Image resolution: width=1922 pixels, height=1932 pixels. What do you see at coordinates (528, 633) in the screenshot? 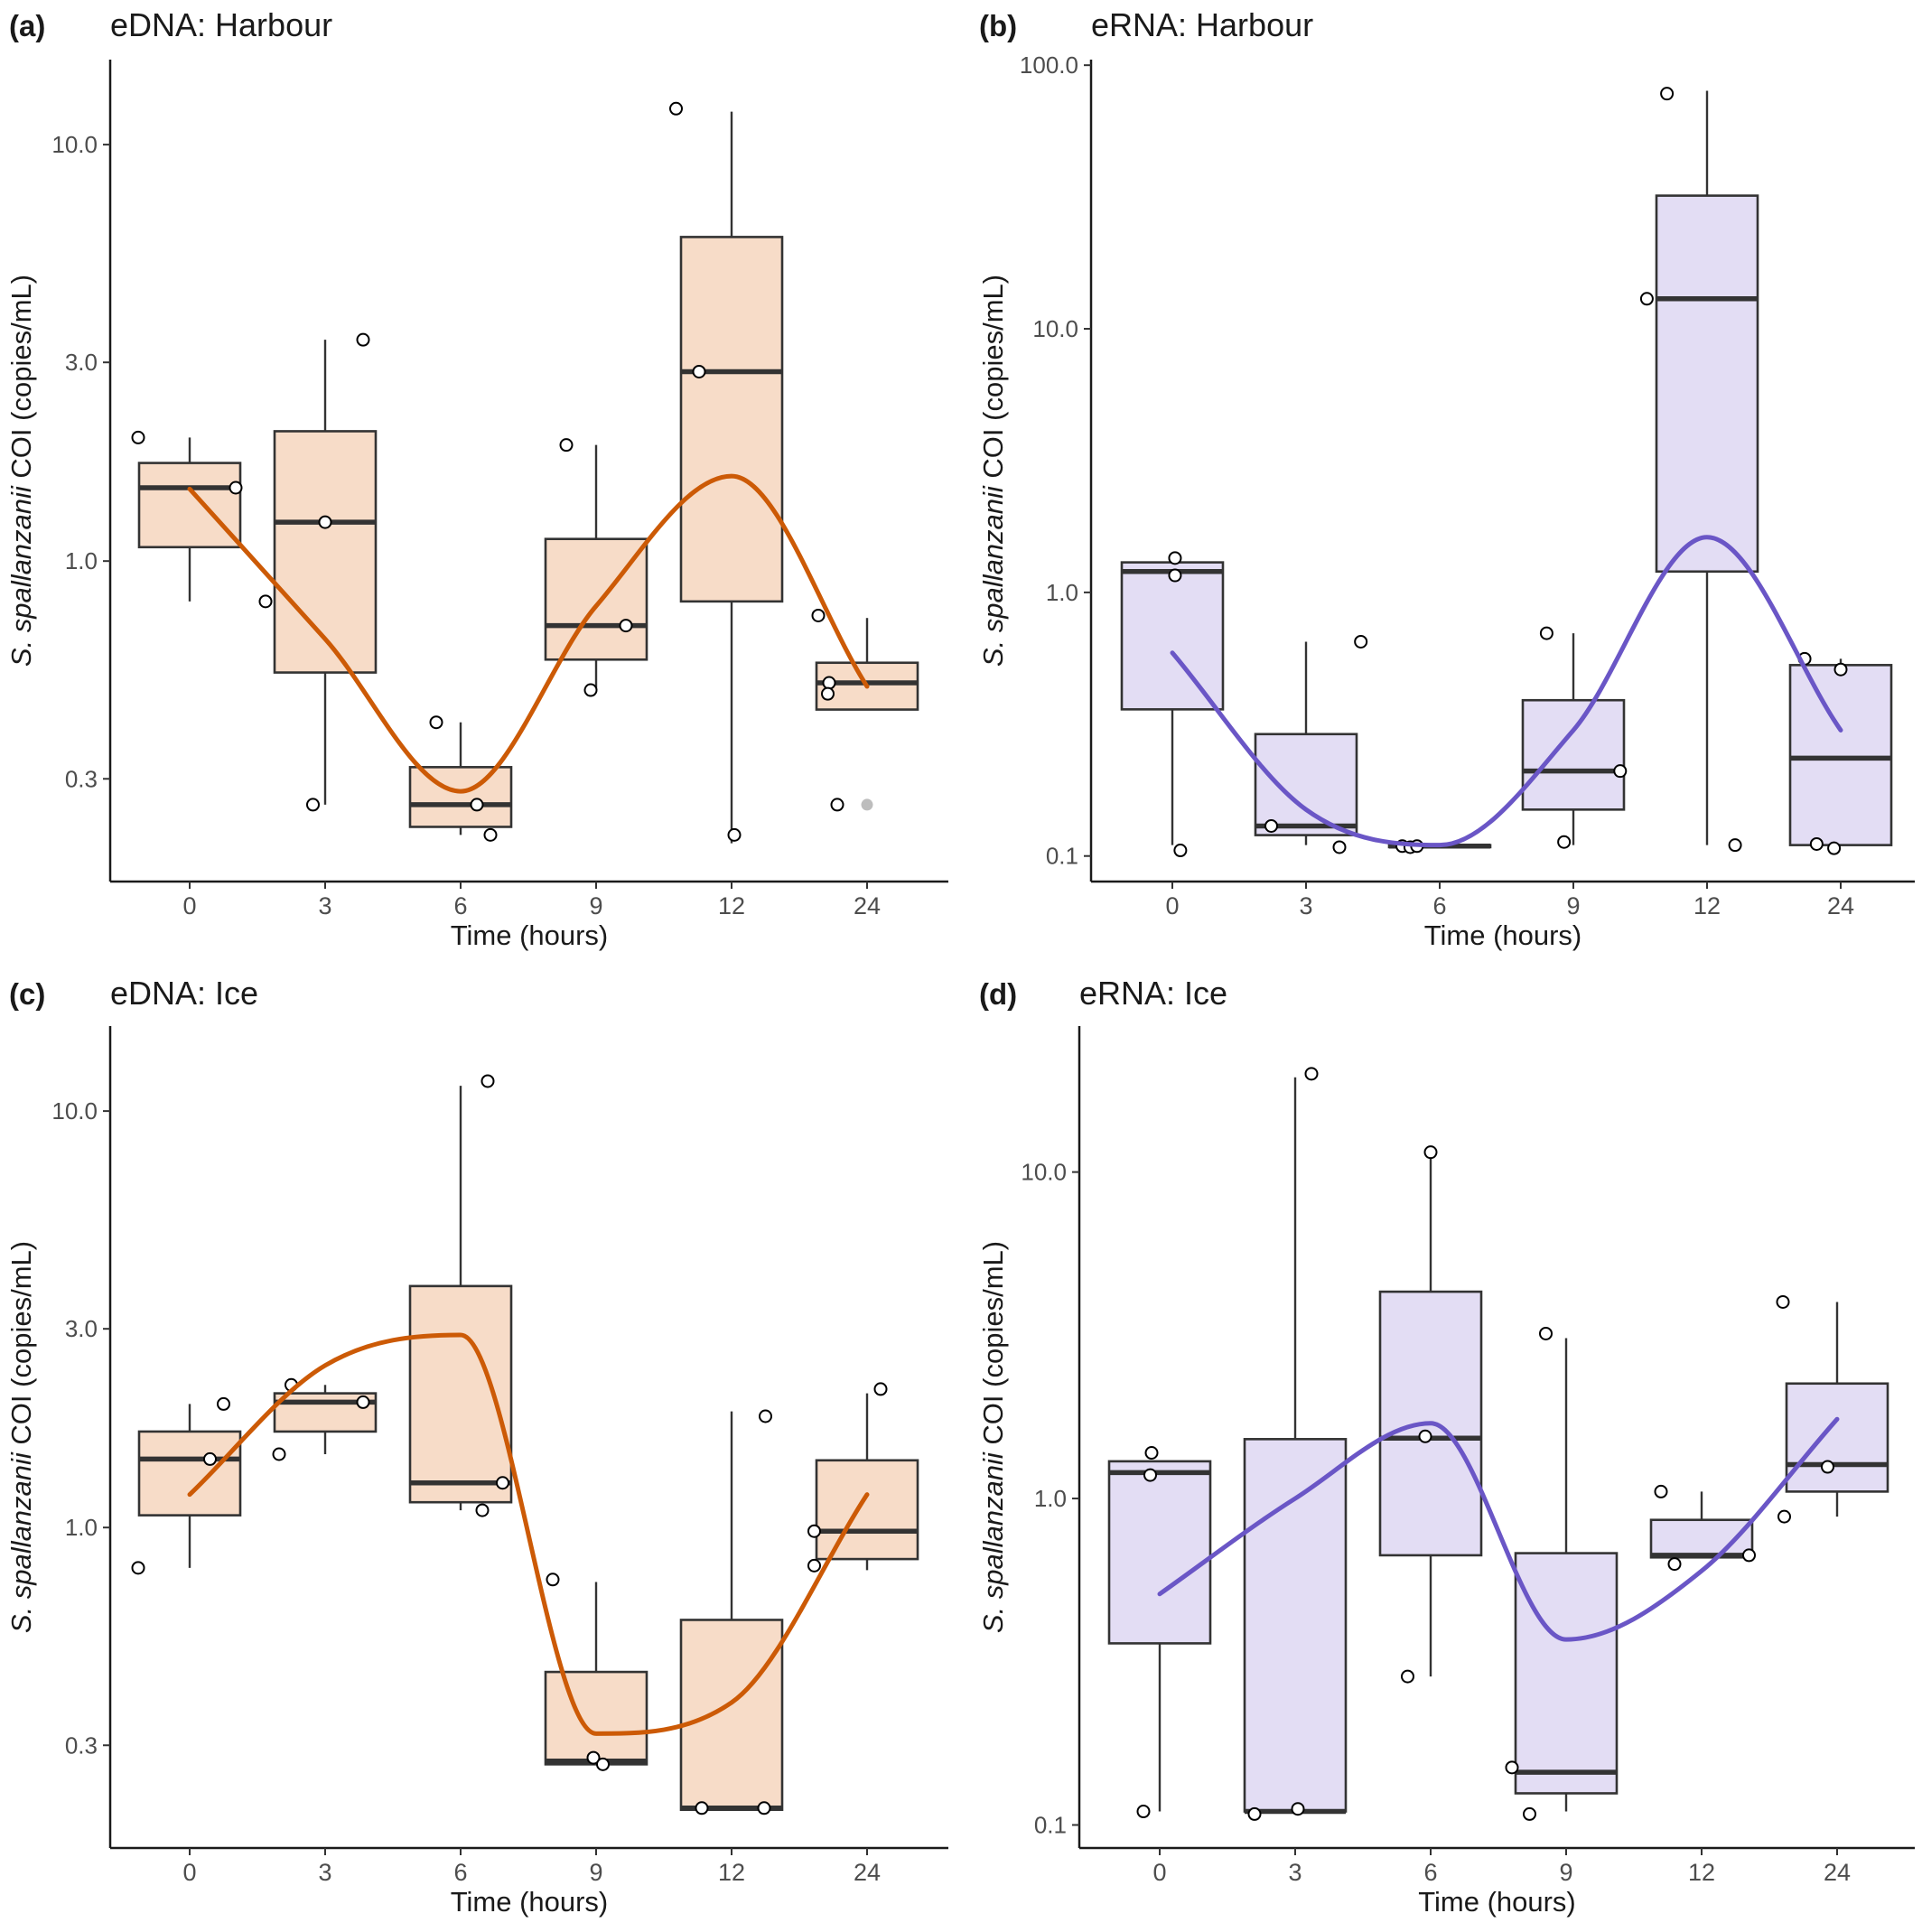
I see `trend-line` at bounding box center [528, 633].